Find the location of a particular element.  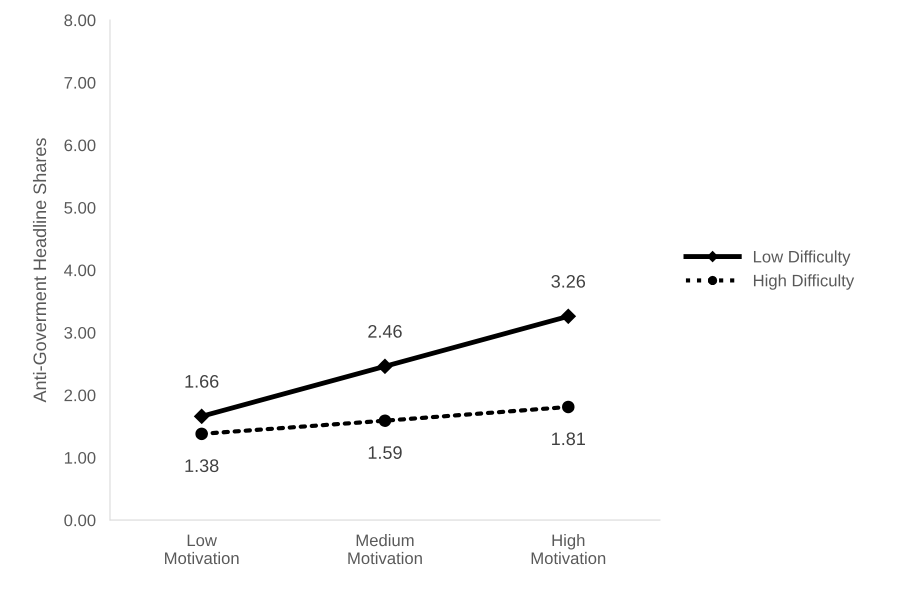

y-tick-label: 8.00 is located at coordinates (80, 20).